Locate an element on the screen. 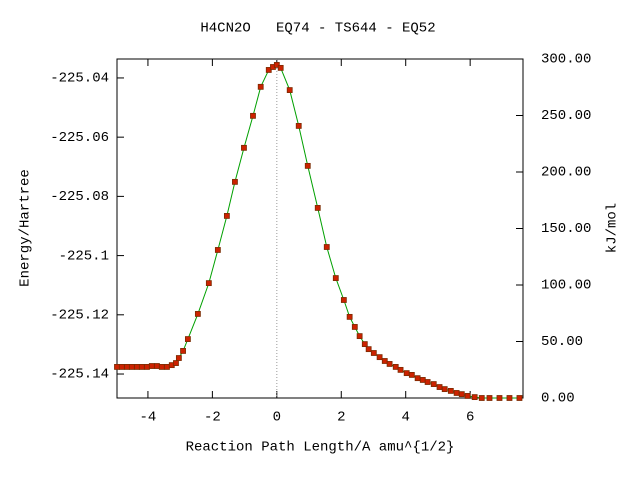  y2-tick-label: 50.00 is located at coordinates (562, 342).